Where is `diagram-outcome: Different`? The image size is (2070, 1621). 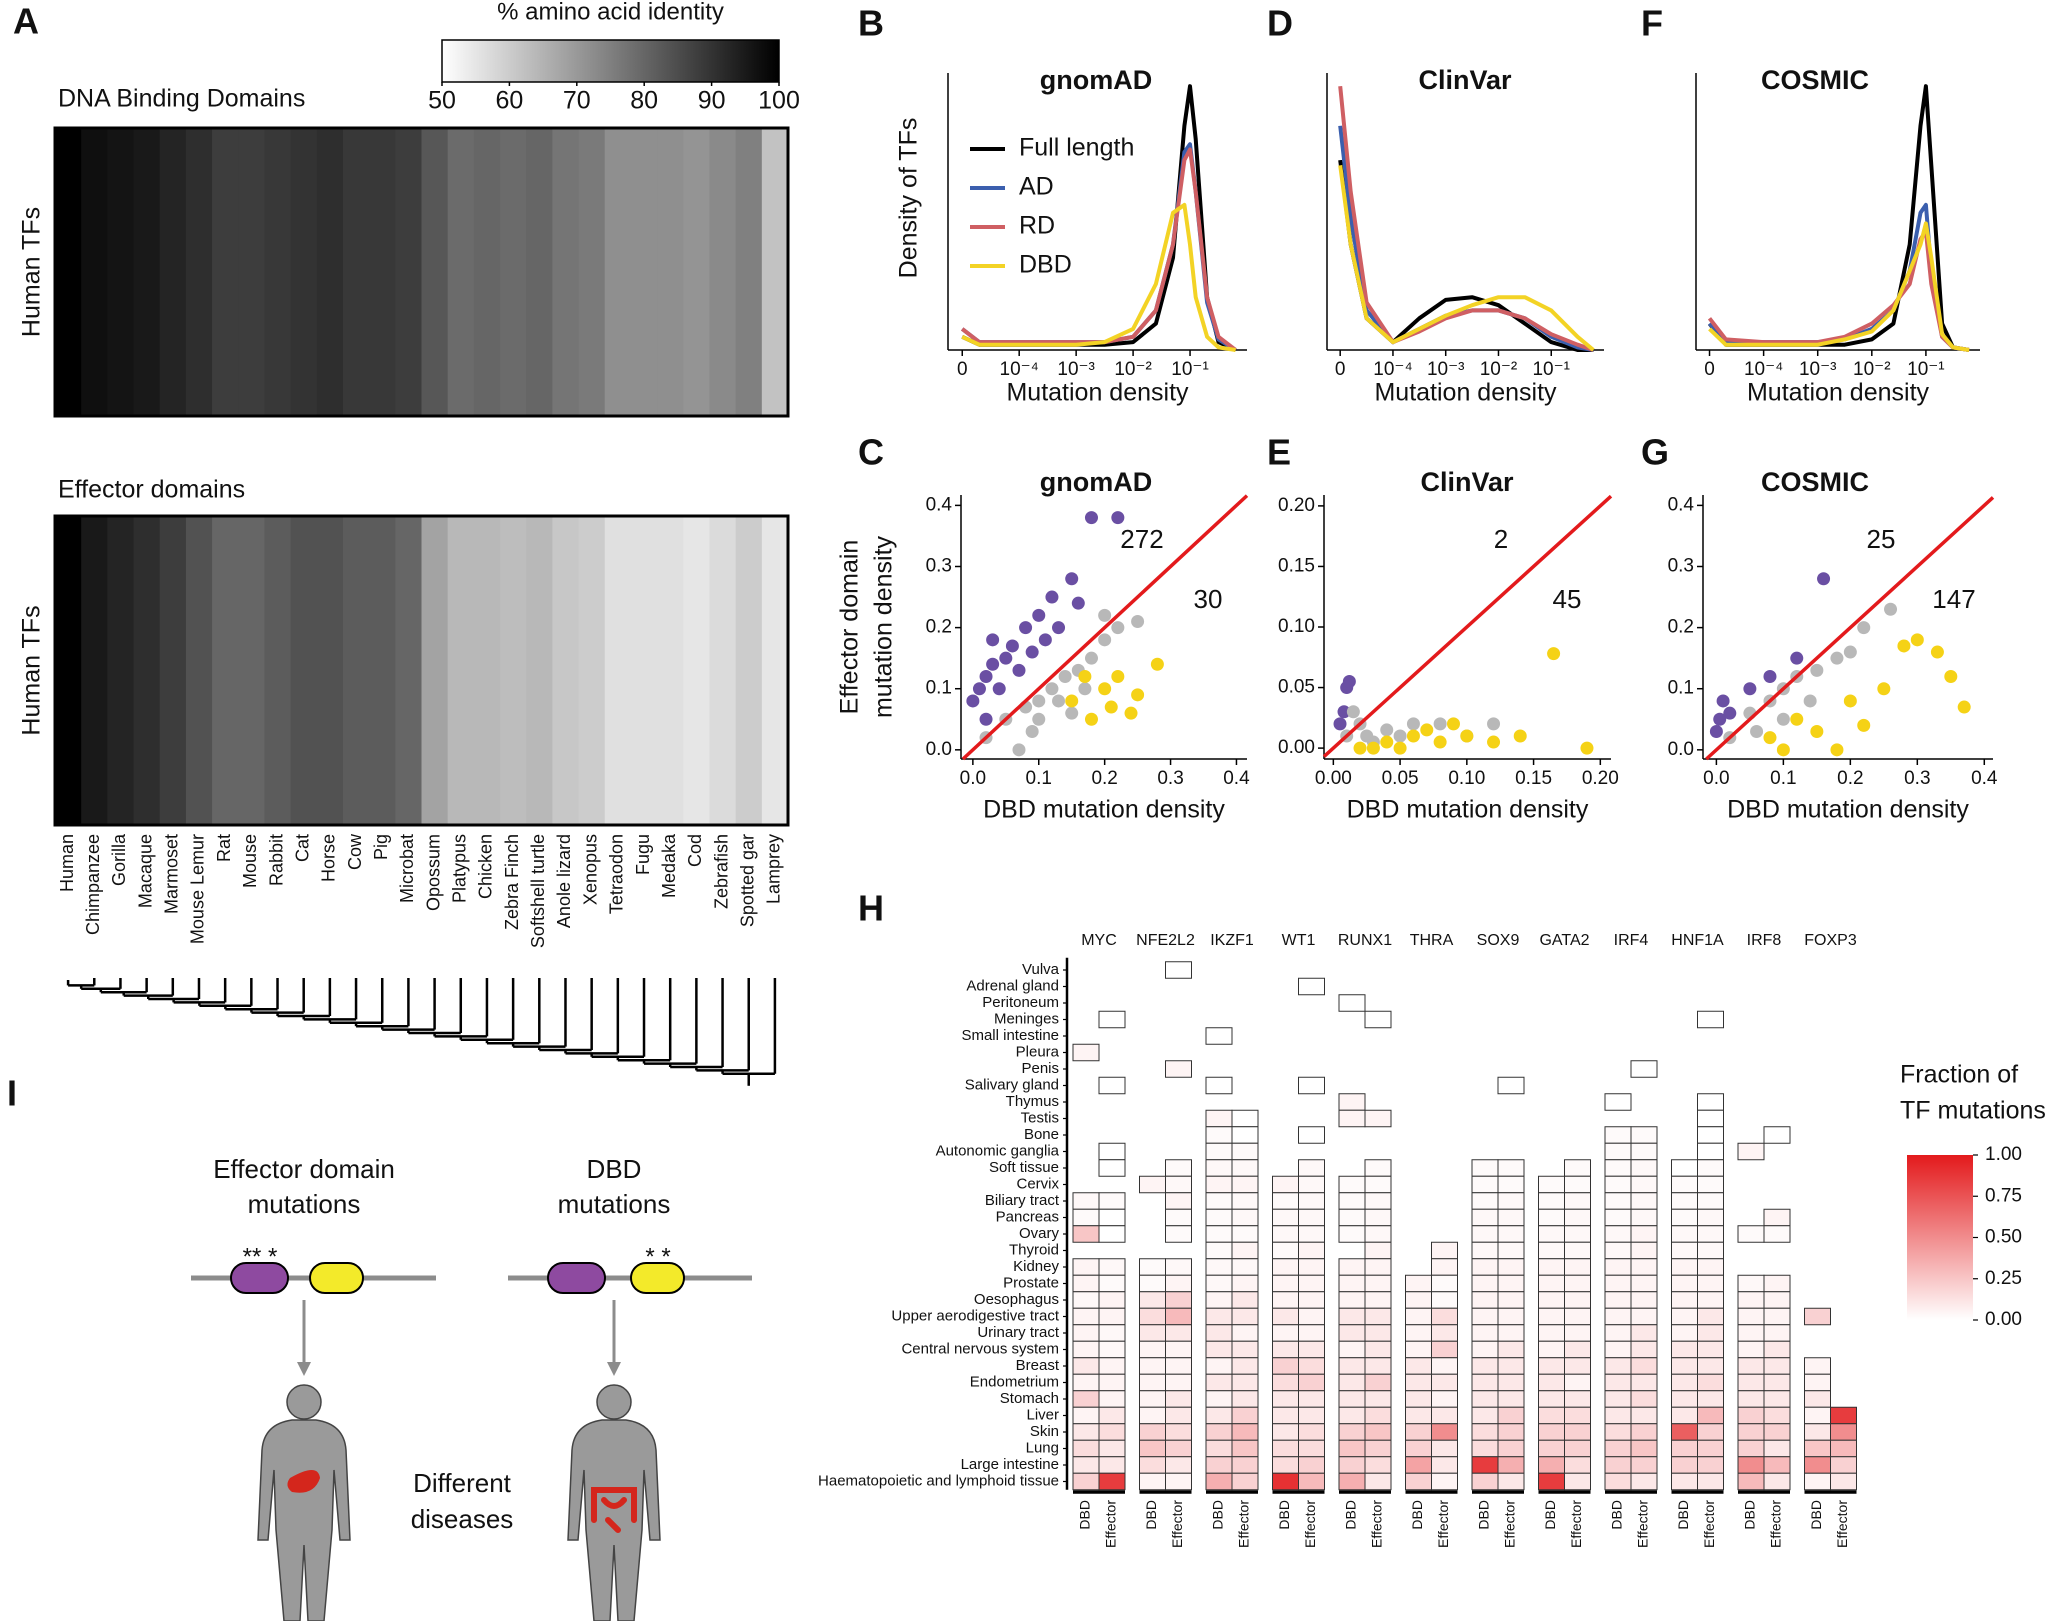
diagram-outcome: Different is located at coordinates (462, 1483).